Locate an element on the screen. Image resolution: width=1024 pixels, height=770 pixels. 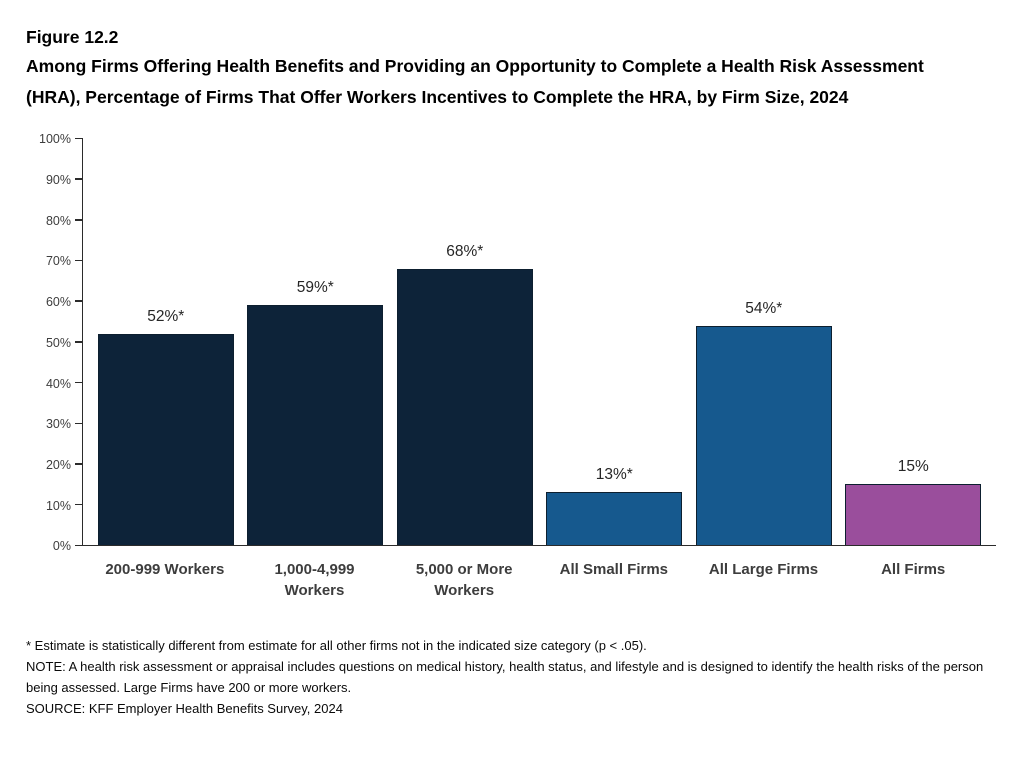
x-axis-label: 200-999 Workers is located at coordinates (165, 570).